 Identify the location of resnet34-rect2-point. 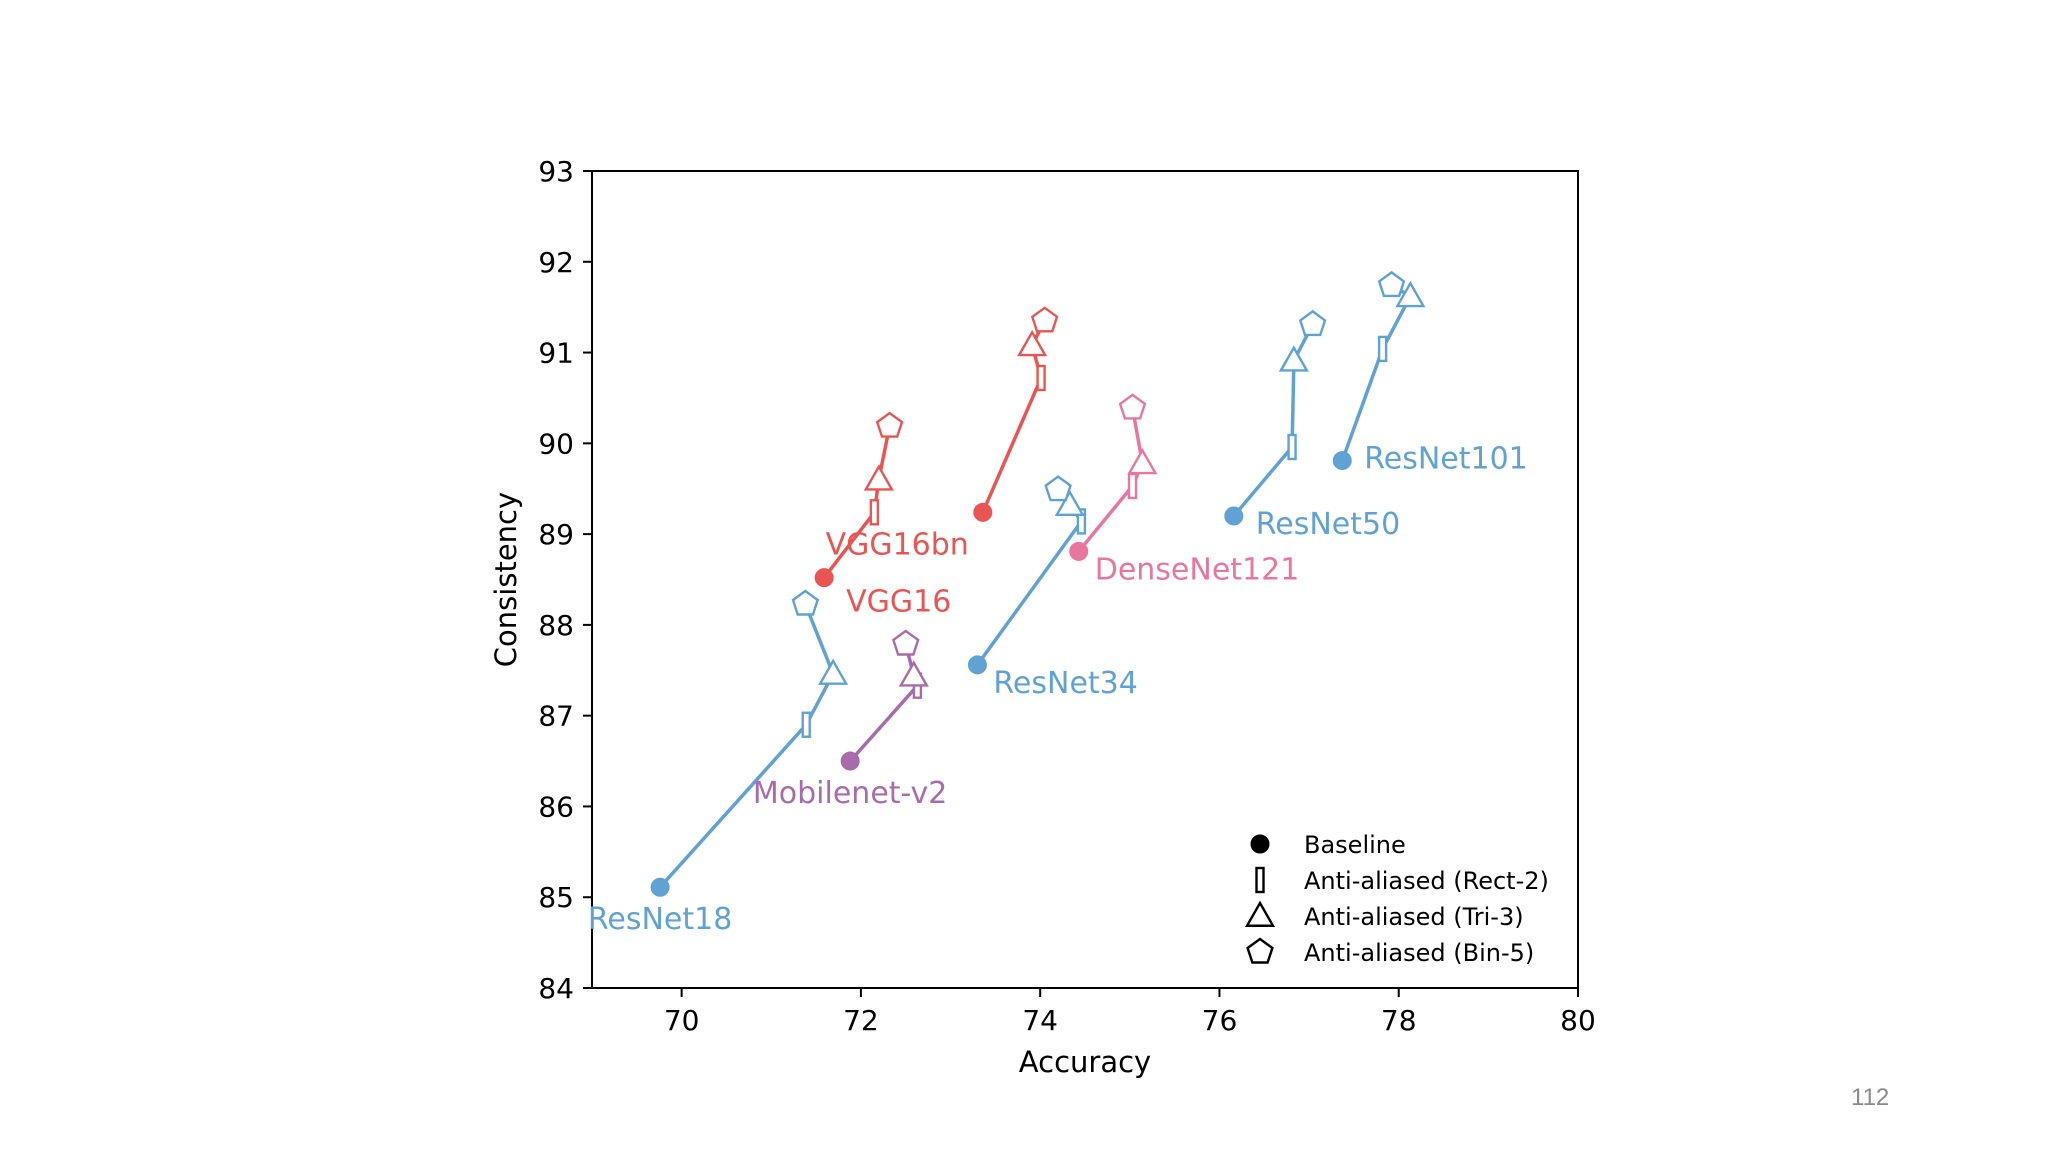
(1081, 521).